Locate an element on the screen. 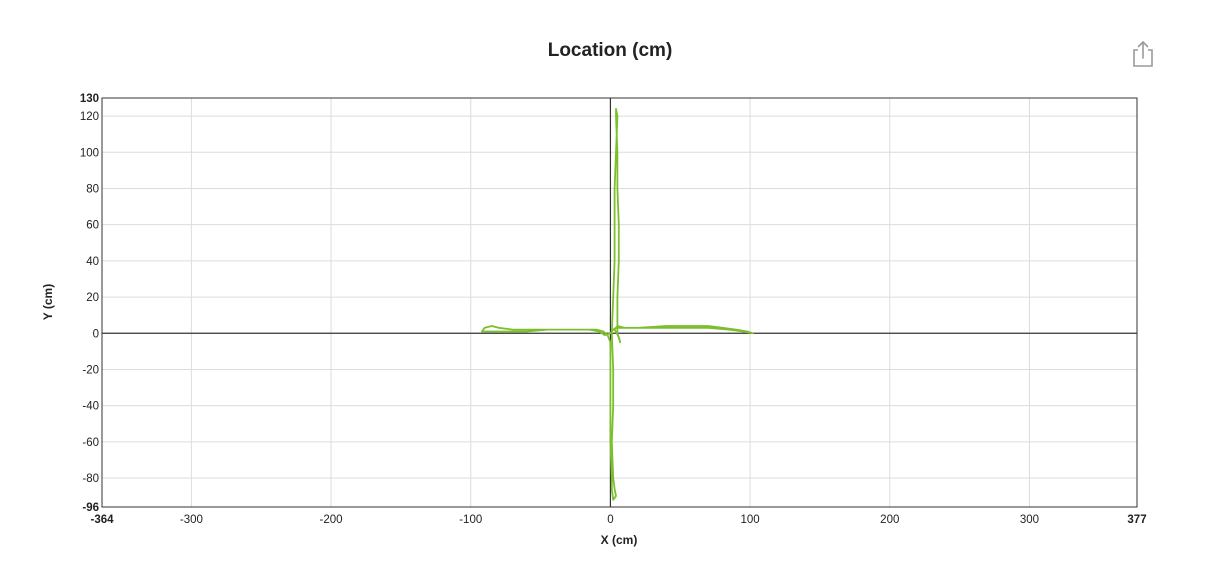 The width and height of the screenshot is (1206, 578). x-axis-label: X (cm) is located at coordinates (619, 540).